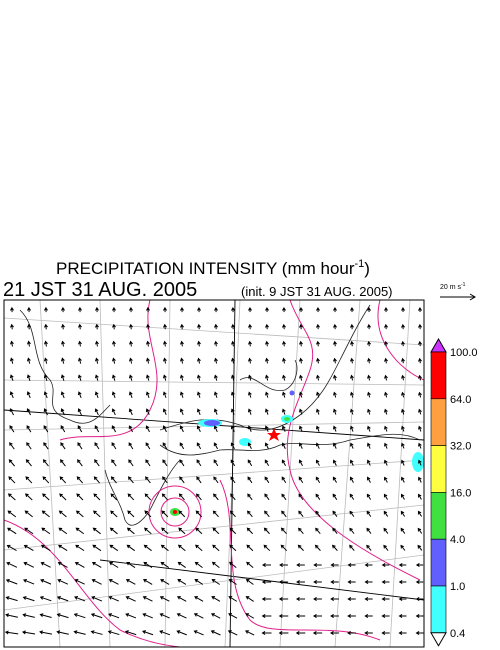  I want to click on colorbar-segment, so click(438, 516).